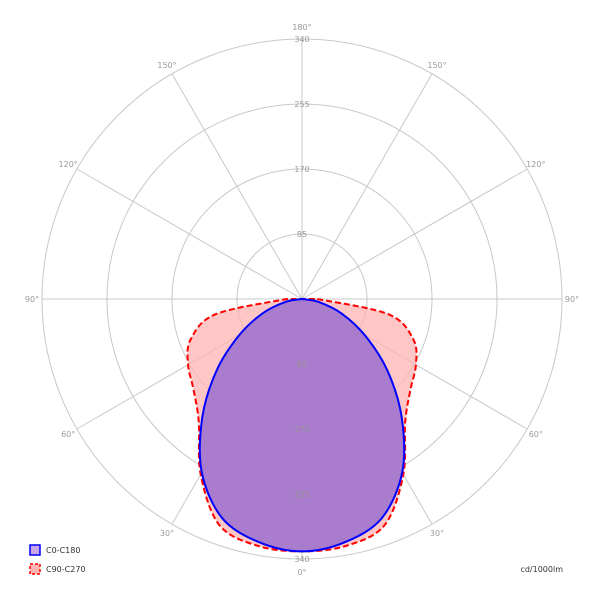  What do you see at coordinates (301, 27) in the screenshot?
I see `angle-label-180: 180°` at bounding box center [301, 27].